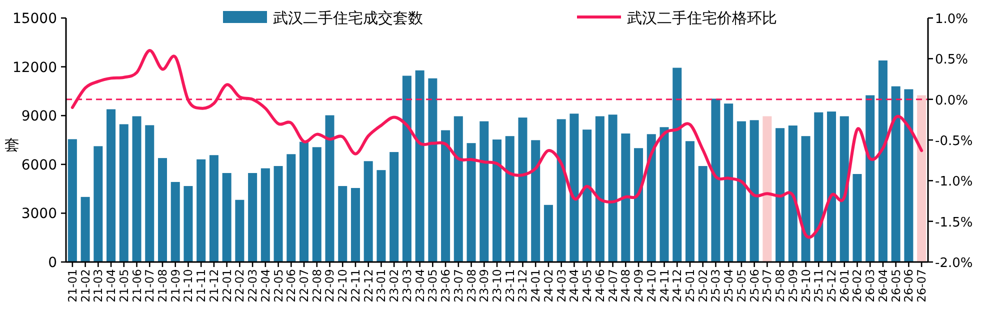 Image resolution: width=994 pixels, height=321 pixels. What do you see at coordinates (870, 285) in the screenshot?
I see `x-tick-label: 26-03` at bounding box center [870, 285].